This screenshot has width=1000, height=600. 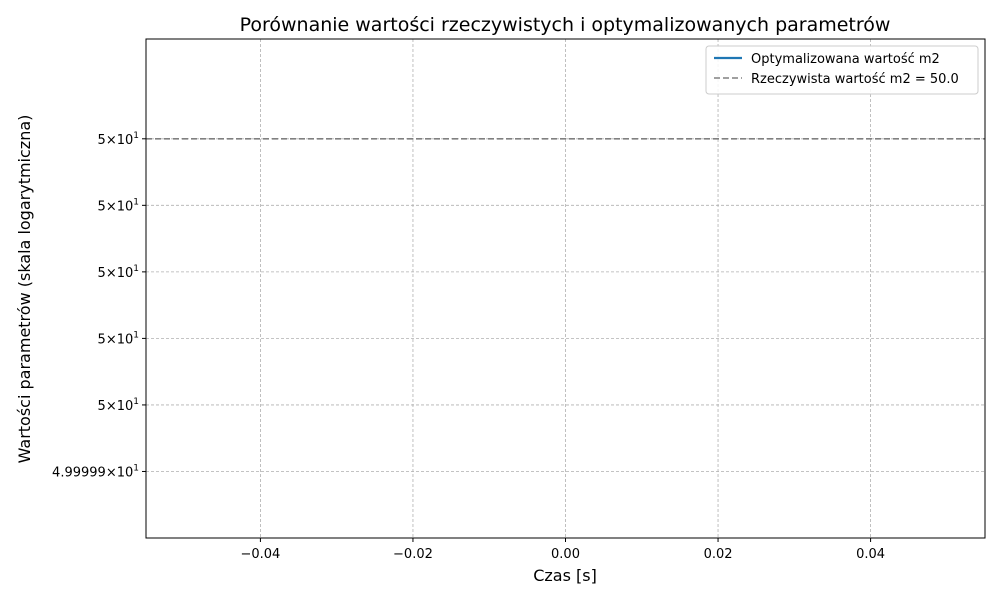 I want to click on y-tick-label: 4.99999×10¹, so click(x=95, y=471).